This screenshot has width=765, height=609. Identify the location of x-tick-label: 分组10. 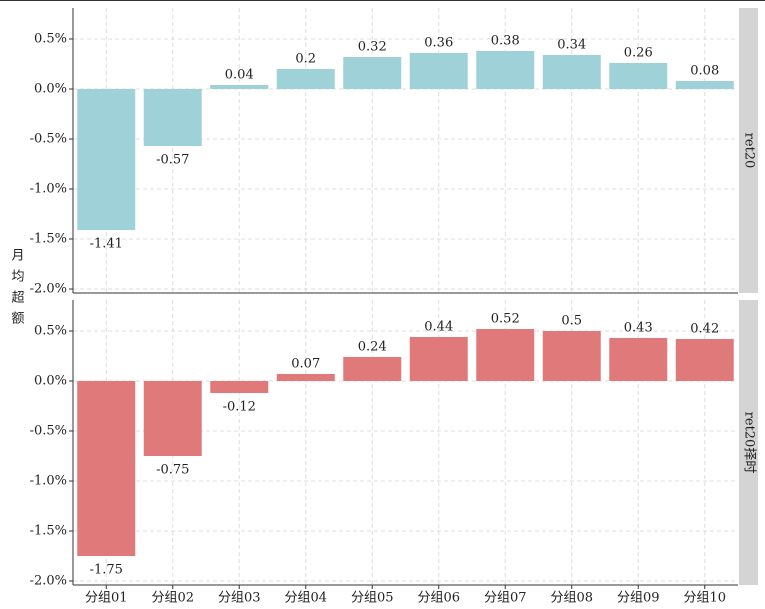
(704, 598).